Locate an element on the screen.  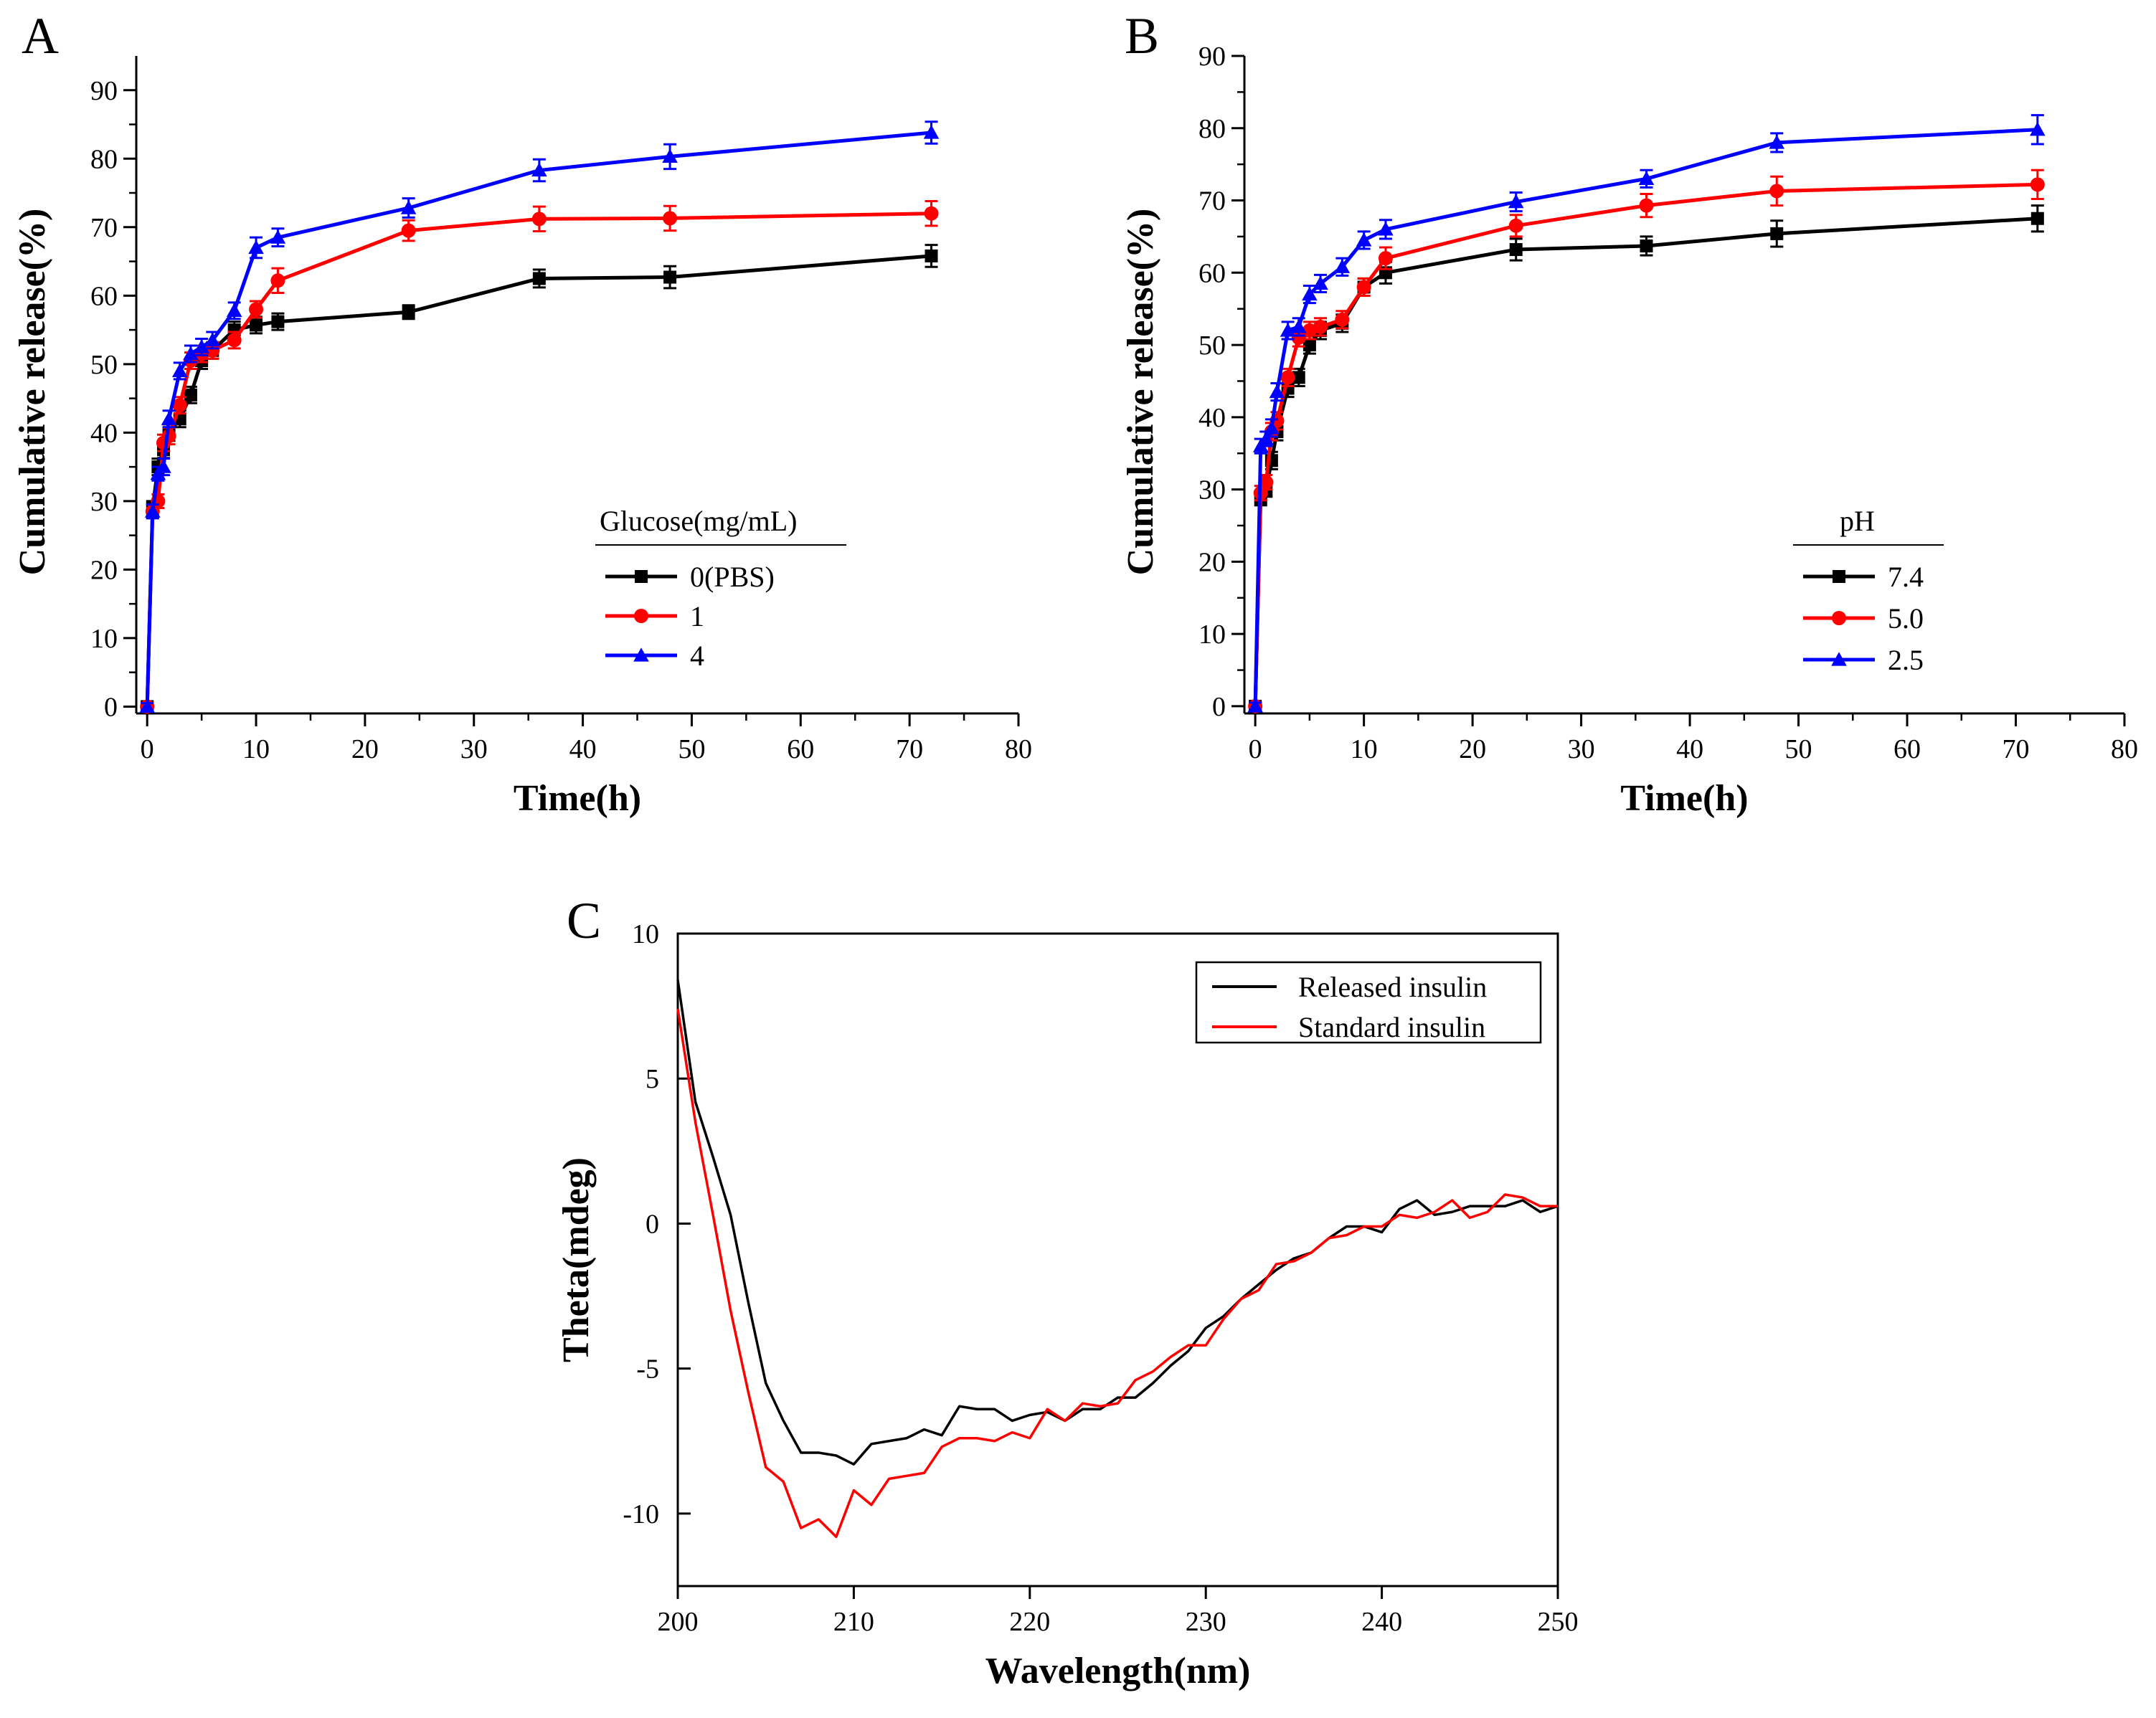
y-tick-label: 30 is located at coordinates (104, 502).